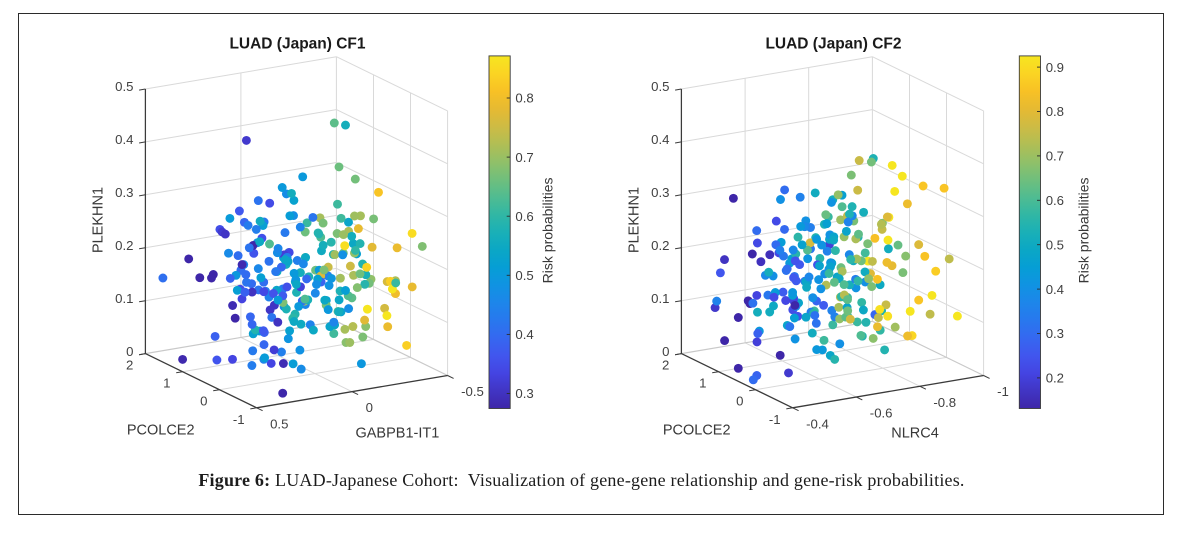  What do you see at coordinates (944, 402) in the screenshot?
I see `svg-text: -0.8` at bounding box center [944, 402].